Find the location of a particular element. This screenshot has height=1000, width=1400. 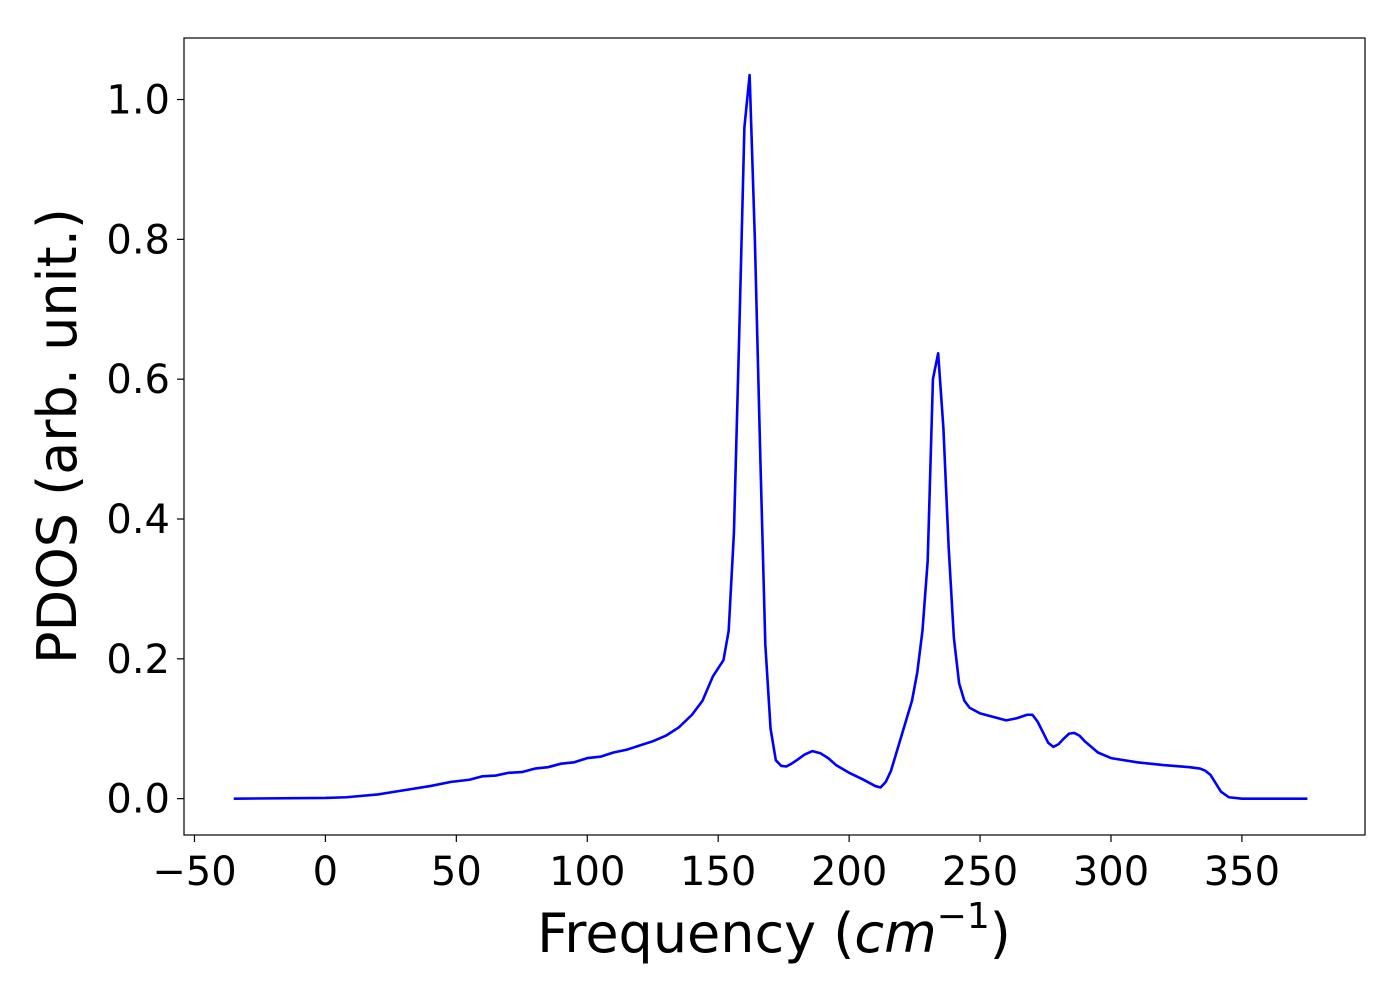

x-tick-label: 350 is located at coordinates (1242, 872).